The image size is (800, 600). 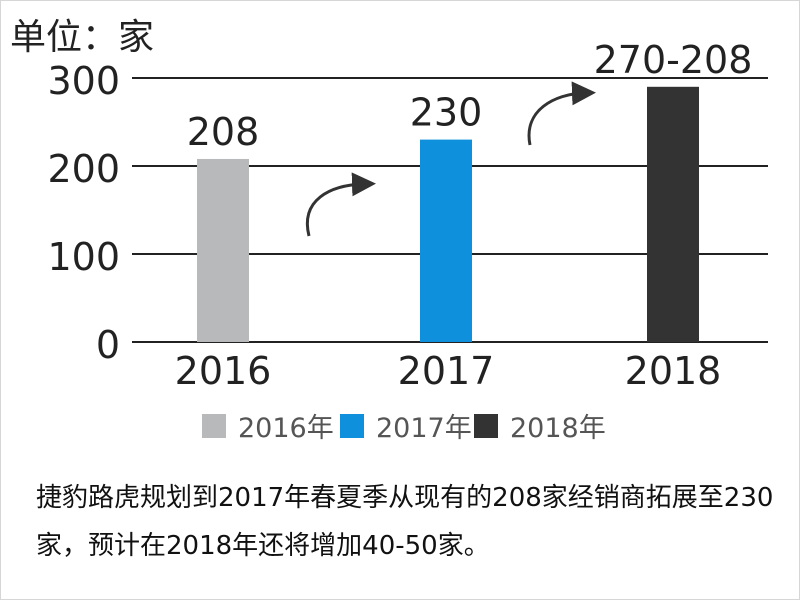 I want to click on x-tick-label-2017: 2017, so click(x=446, y=371).